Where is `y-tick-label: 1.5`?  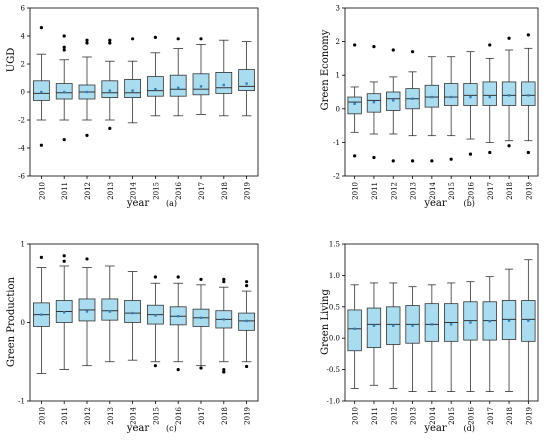 y-tick-label: 1.5 is located at coordinates (334, 245).